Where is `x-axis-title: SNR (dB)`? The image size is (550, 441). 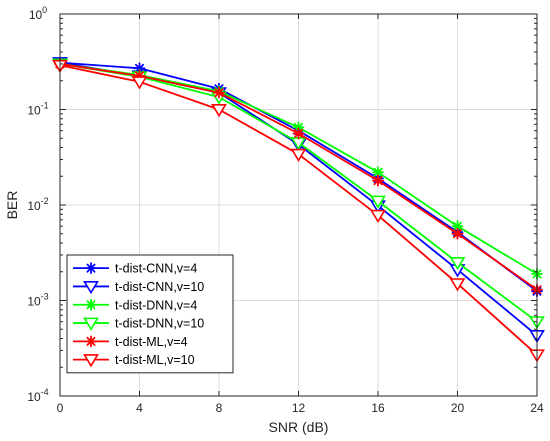
x-axis-title: SNR (dB) is located at coordinates (299, 427).